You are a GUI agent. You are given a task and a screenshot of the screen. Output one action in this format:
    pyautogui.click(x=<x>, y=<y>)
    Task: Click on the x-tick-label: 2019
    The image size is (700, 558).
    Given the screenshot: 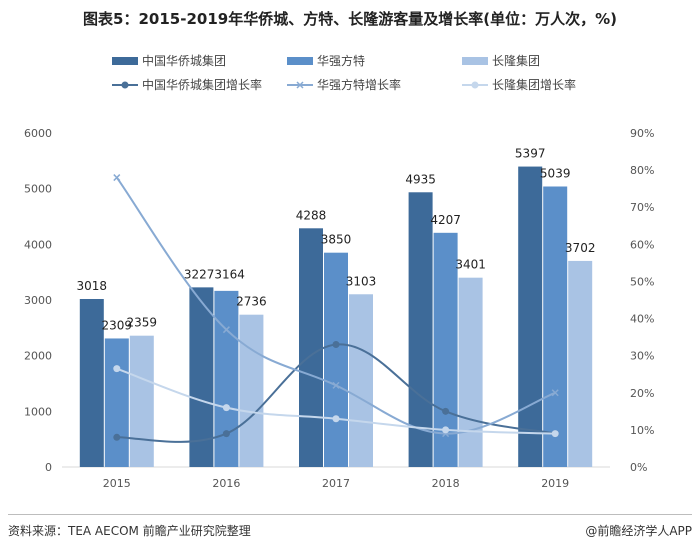 What is the action you would take?
    pyautogui.click(x=555, y=483)
    